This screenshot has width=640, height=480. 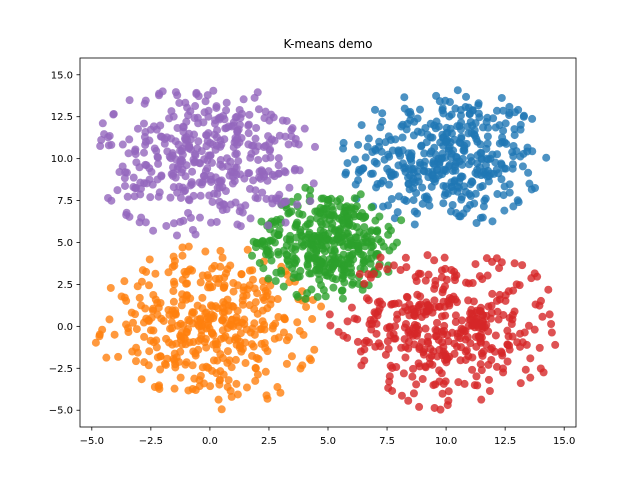 What do you see at coordinates (92, 441) in the screenshot?
I see `x-tick-label: −5.0` at bounding box center [92, 441].